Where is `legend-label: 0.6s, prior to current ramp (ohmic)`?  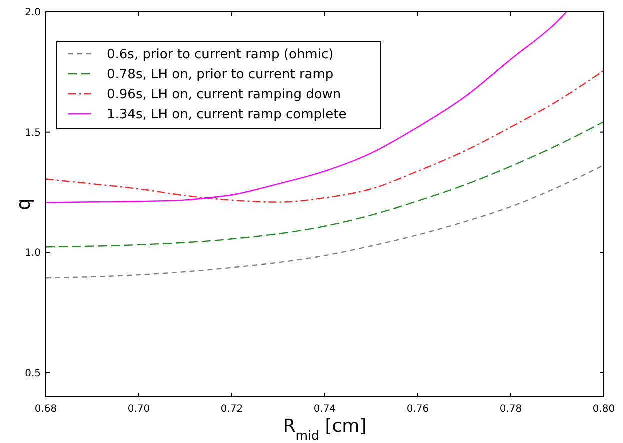 legend-label: 0.6s, prior to current ramp (ohmic) is located at coordinates (220, 55).